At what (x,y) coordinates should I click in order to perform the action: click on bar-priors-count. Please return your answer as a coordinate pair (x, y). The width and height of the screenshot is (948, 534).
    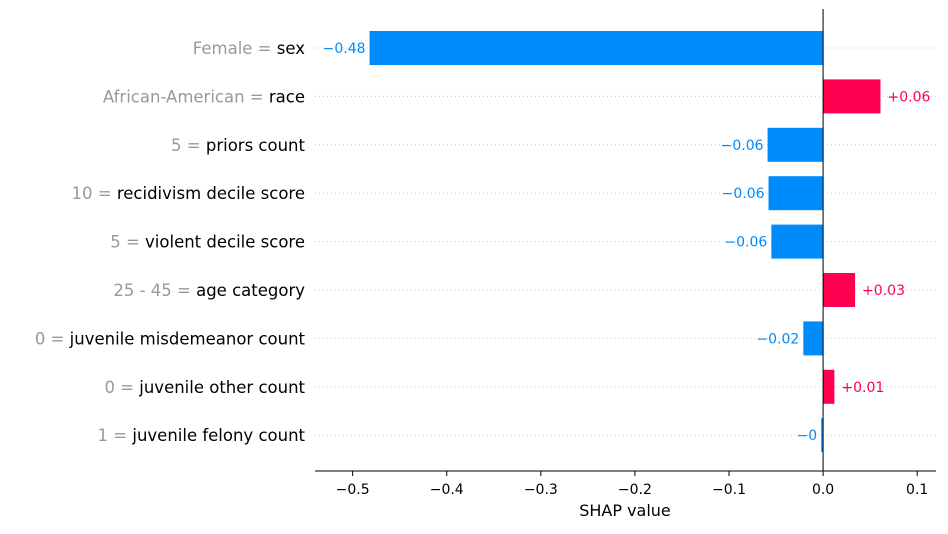
    Looking at the image, I should click on (795, 144).